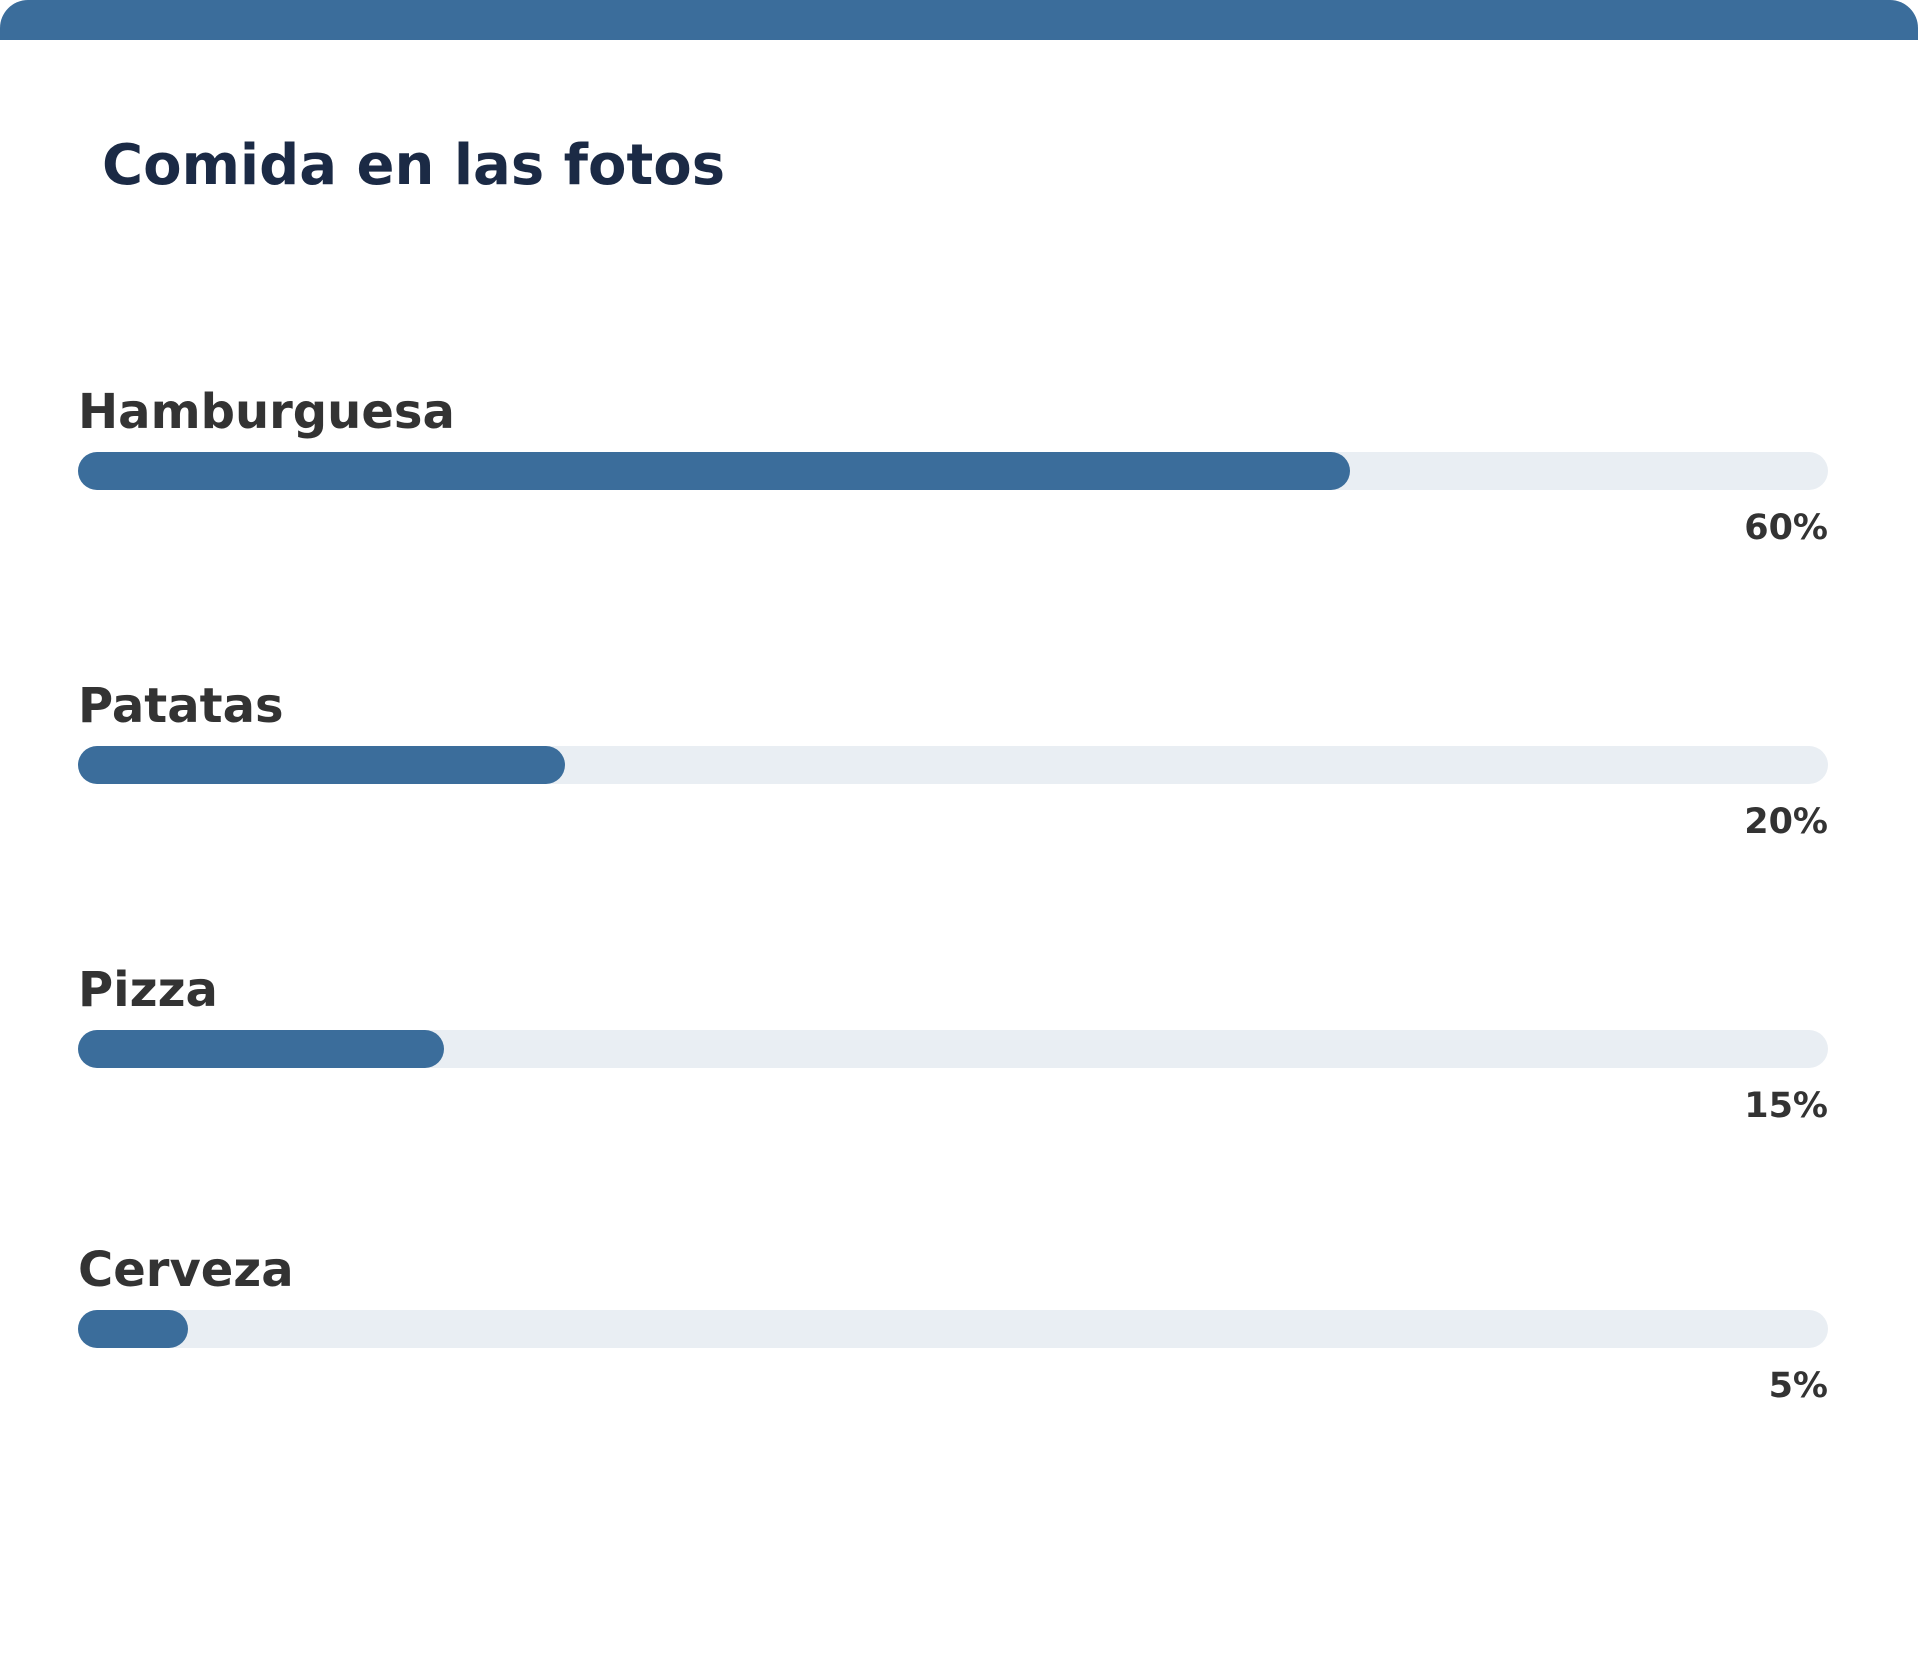 The height and width of the screenshot is (1660, 1920). Describe the element at coordinates (1786, 822) in the screenshot. I see `bar-value-label: 20%` at that location.